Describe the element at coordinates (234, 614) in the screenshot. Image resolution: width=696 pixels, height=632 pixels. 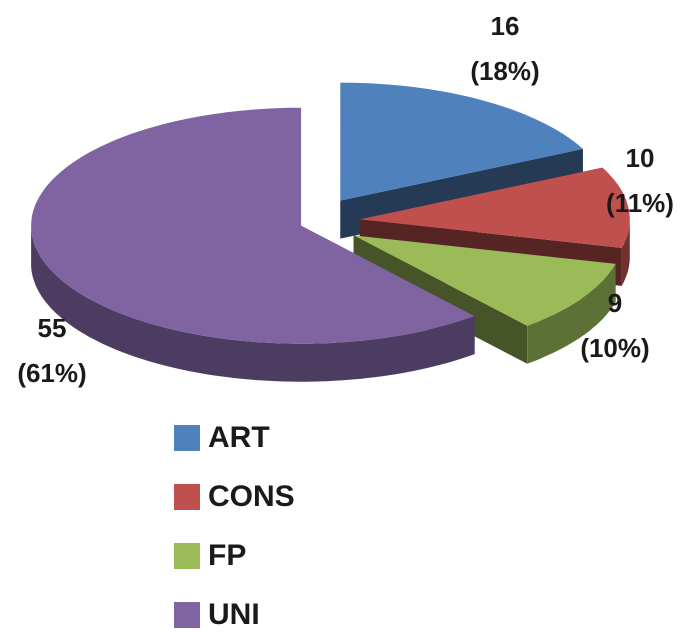
I see `legend-label: UNI` at that location.